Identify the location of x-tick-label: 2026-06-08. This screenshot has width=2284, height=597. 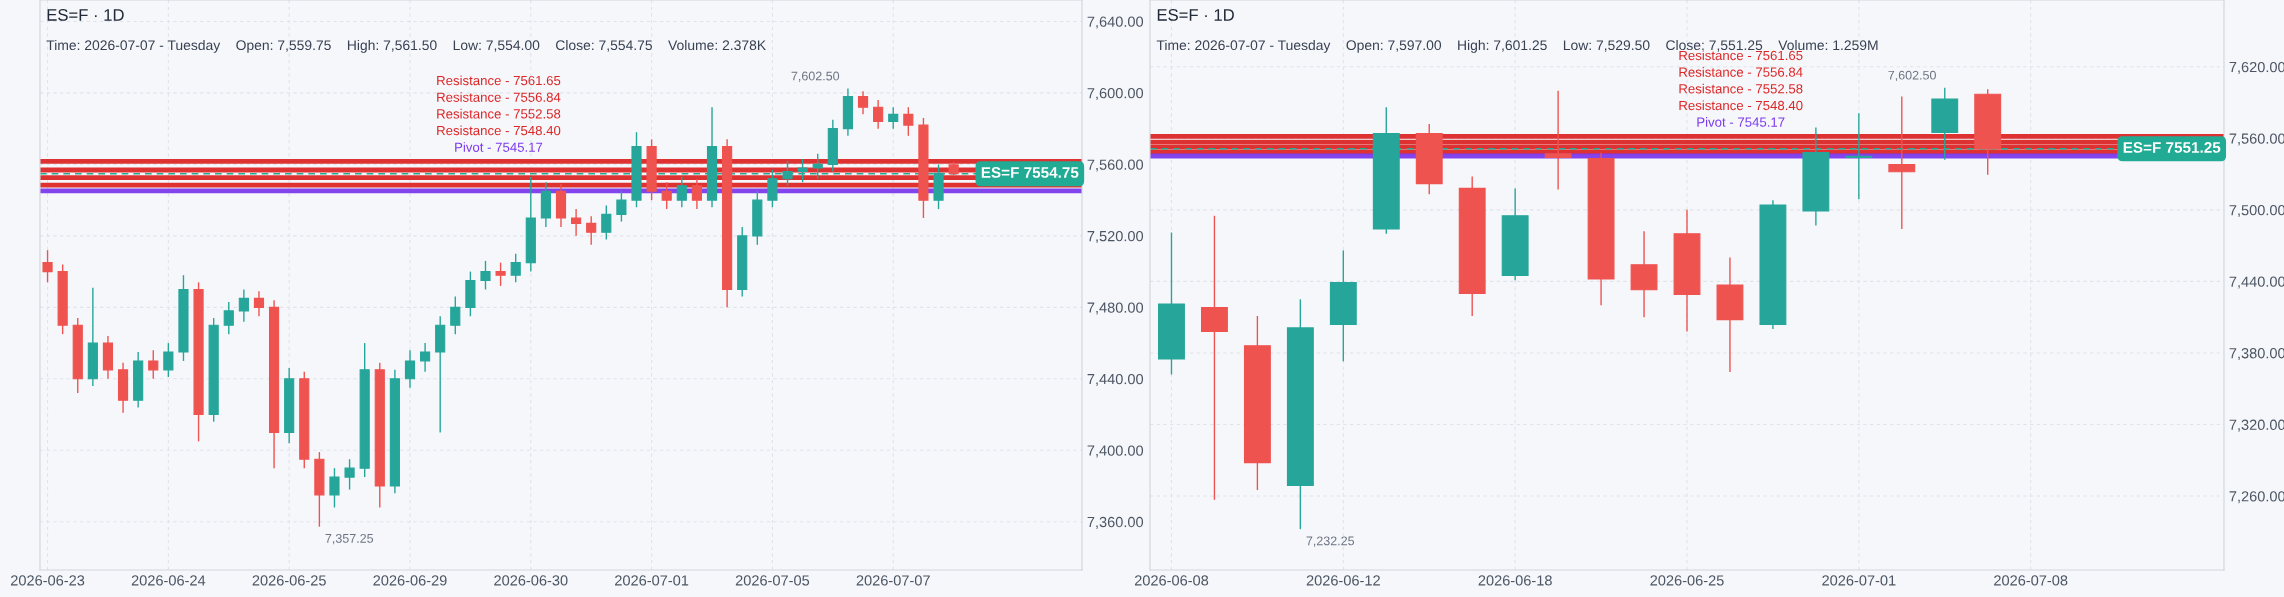
(1171, 580).